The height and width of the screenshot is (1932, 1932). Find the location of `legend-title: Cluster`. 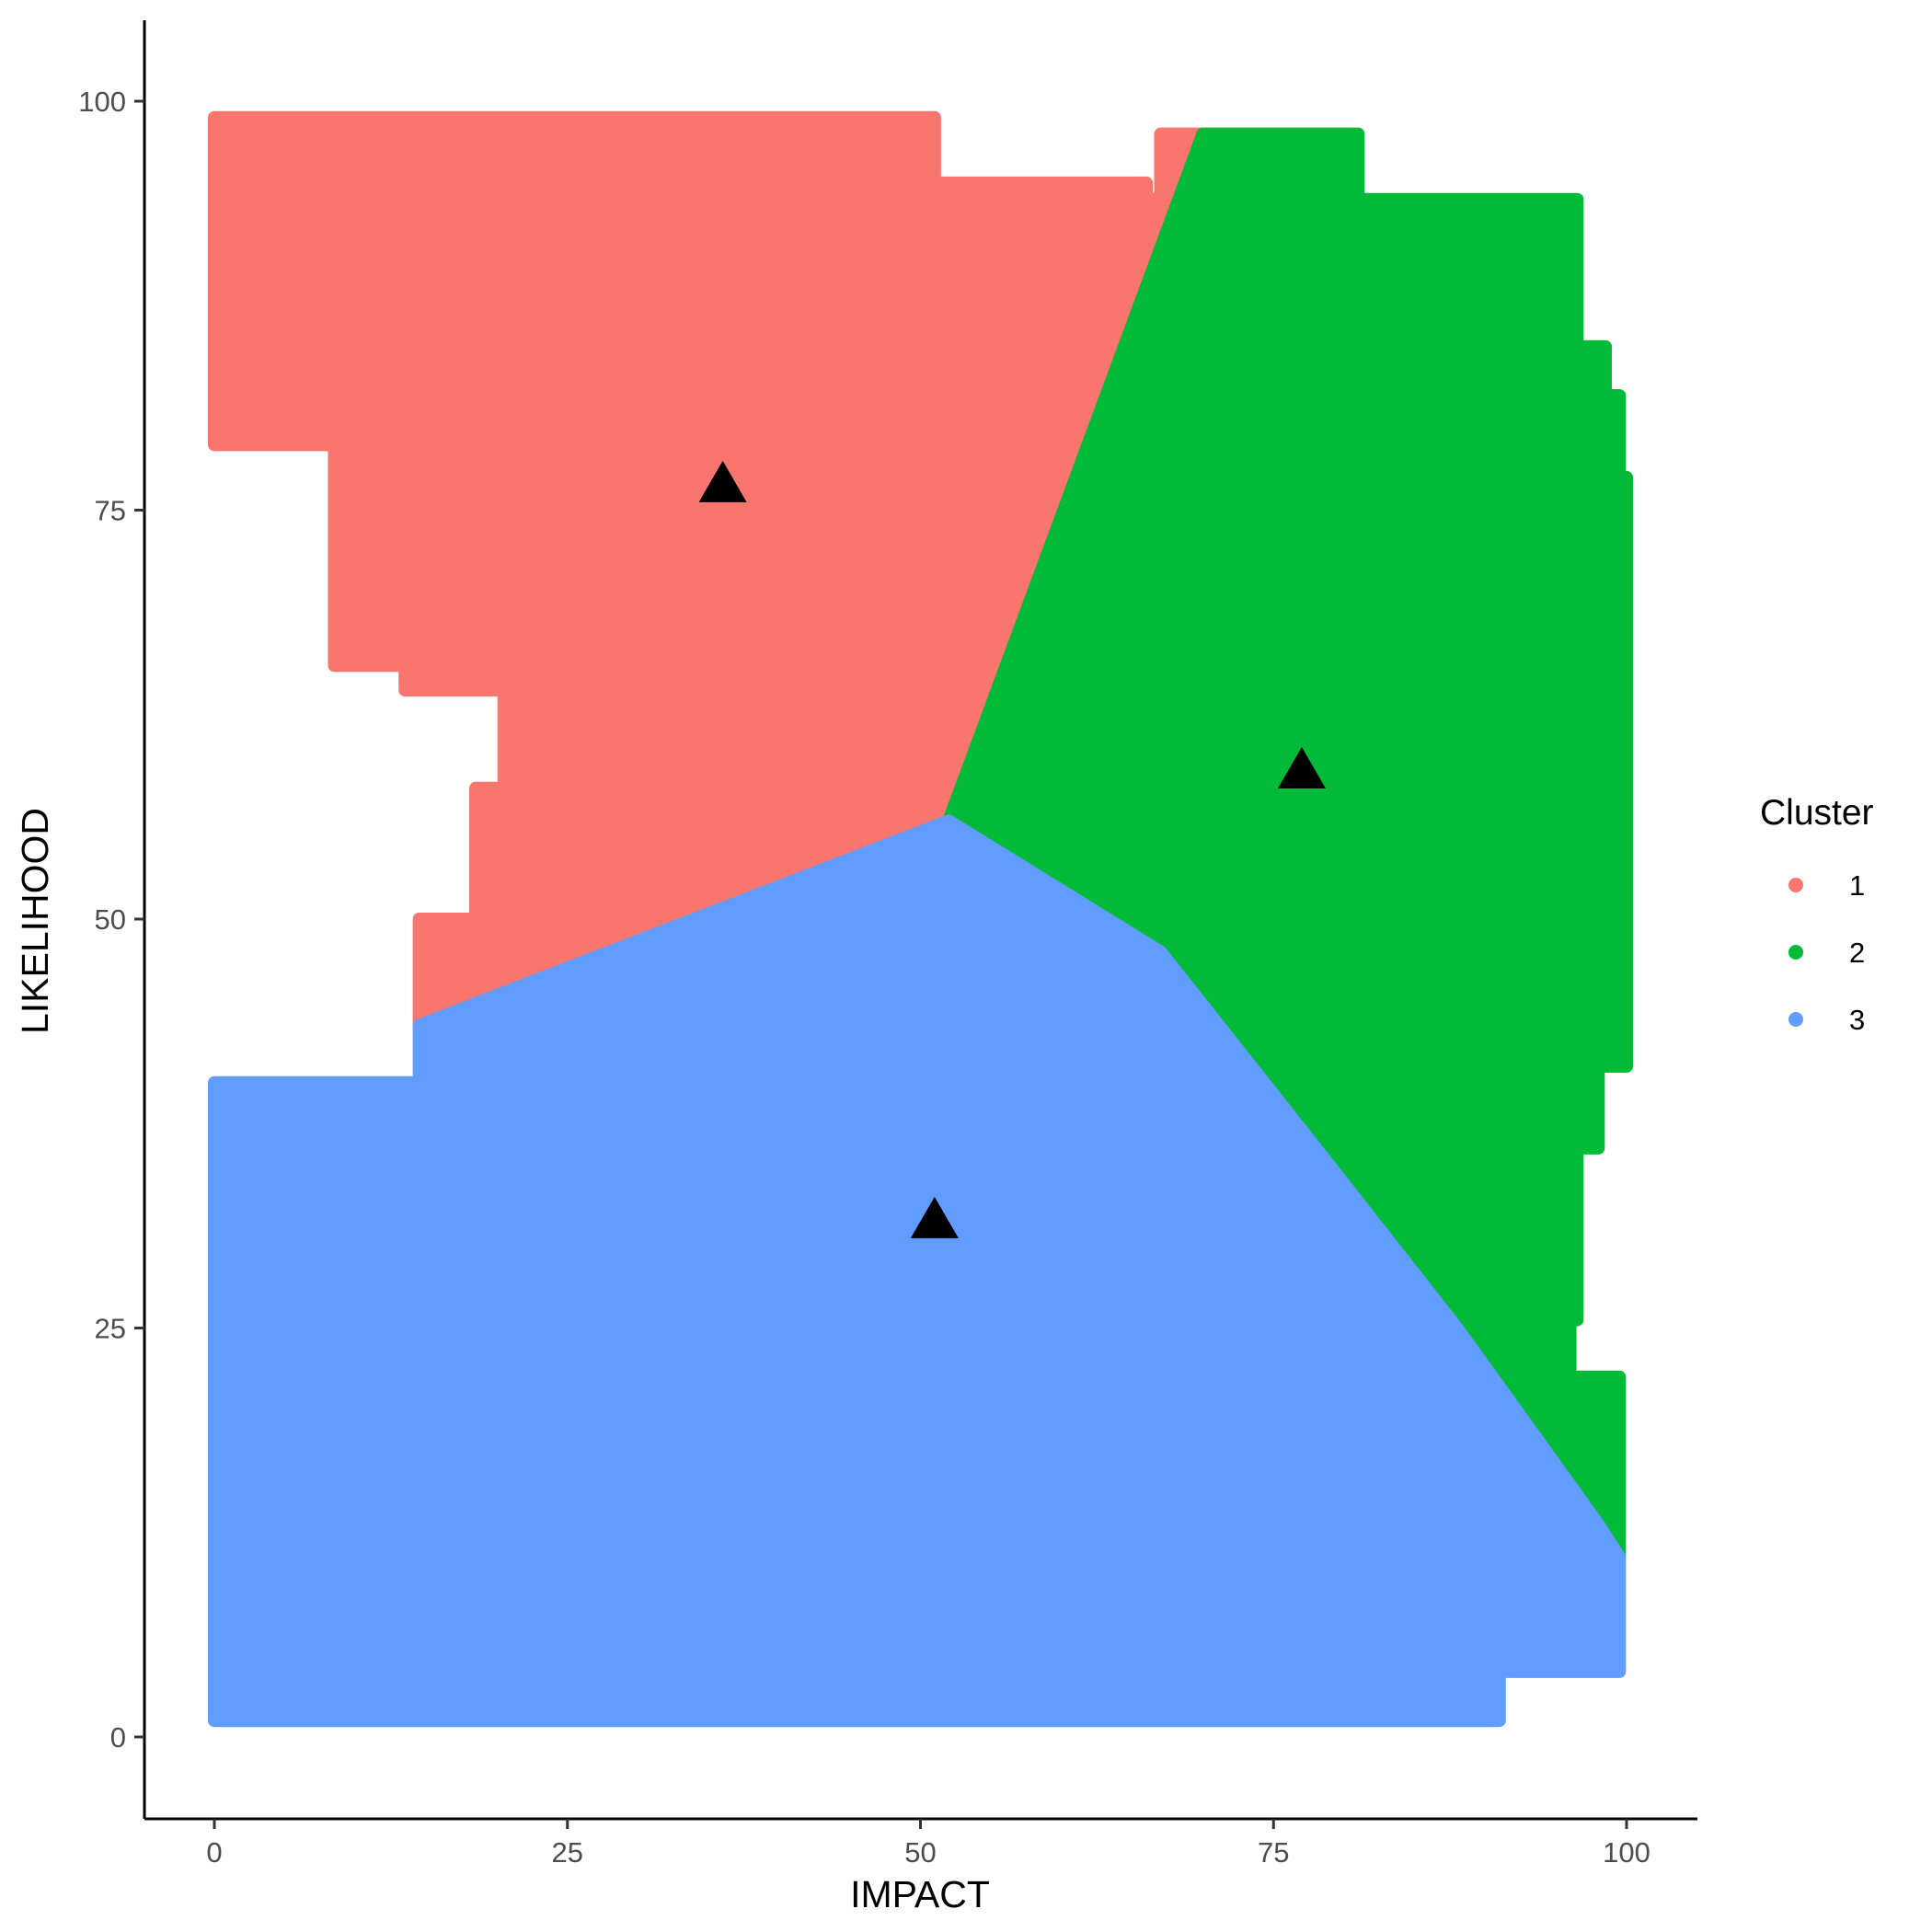

legend-title: Cluster is located at coordinates (1817, 813).